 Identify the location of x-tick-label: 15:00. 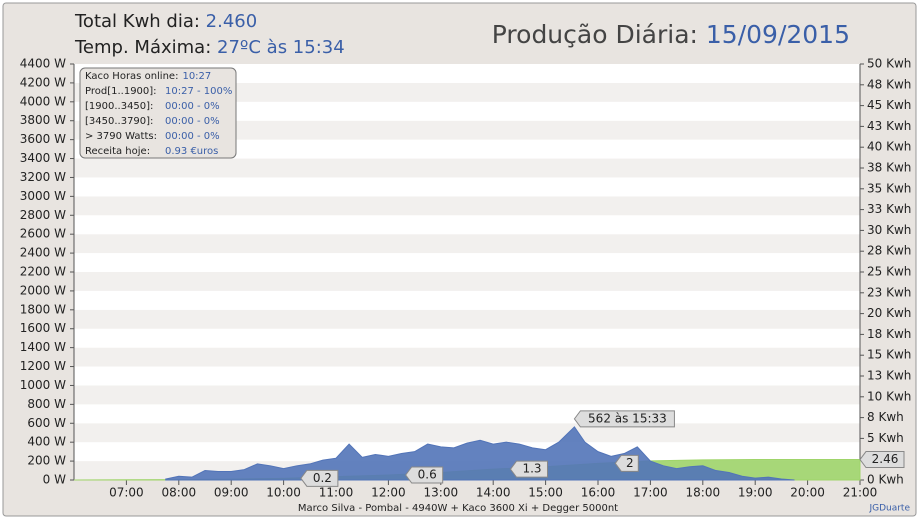
(545, 493).